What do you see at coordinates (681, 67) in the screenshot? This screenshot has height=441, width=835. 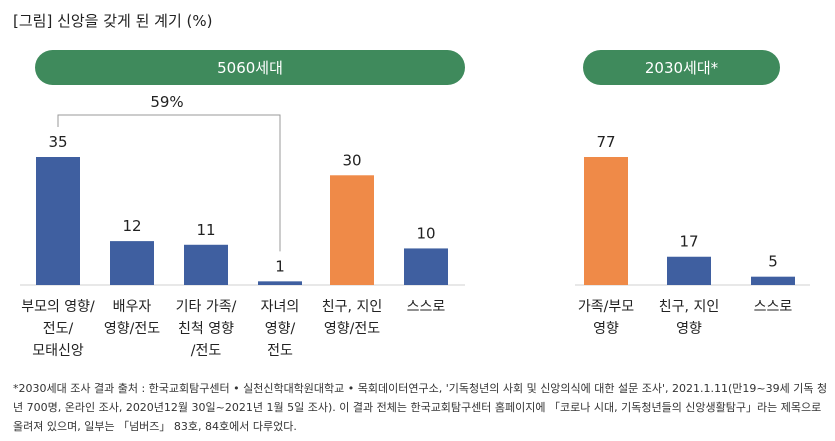 I see `group-title-2030: 2030세대*` at bounding box center [681, 67].